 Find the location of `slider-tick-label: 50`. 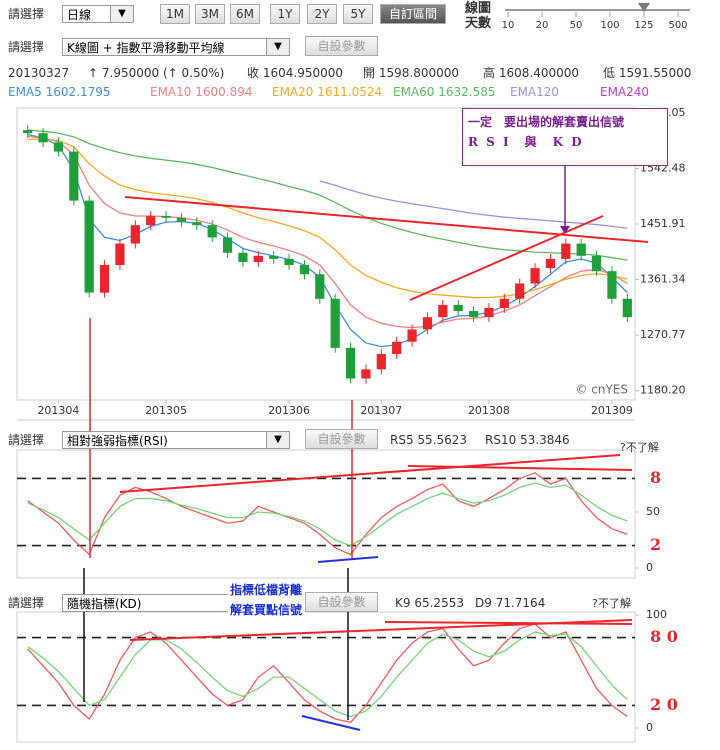

slider-tick-label: 50 is located at coordinates (576, 25).